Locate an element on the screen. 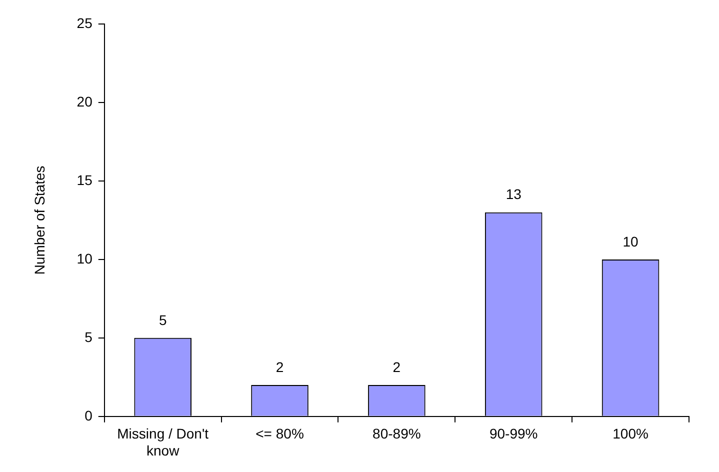  x-tick-label: 100% is located at coordinates (630, 434).